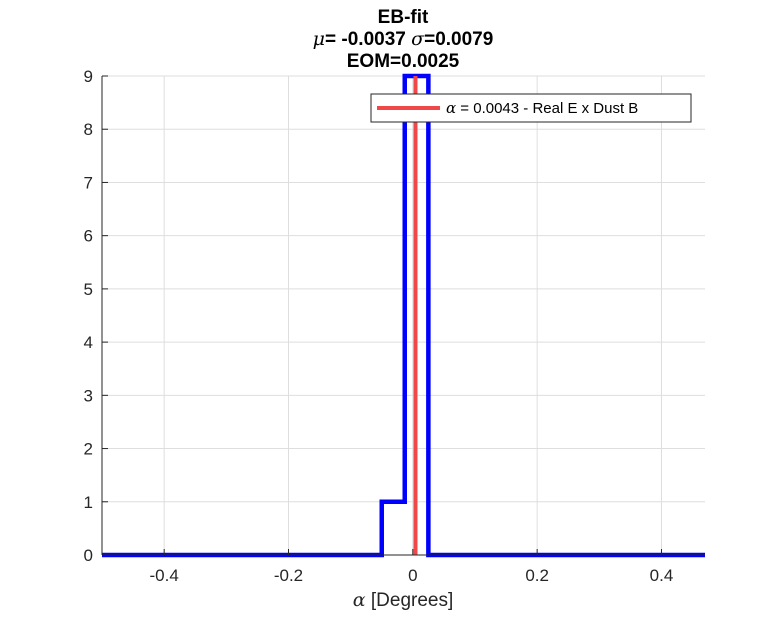 Image resolution: width=781 pixels, height=625 pixels. I want to click on y-tick-label: 0, so click(88, 555).